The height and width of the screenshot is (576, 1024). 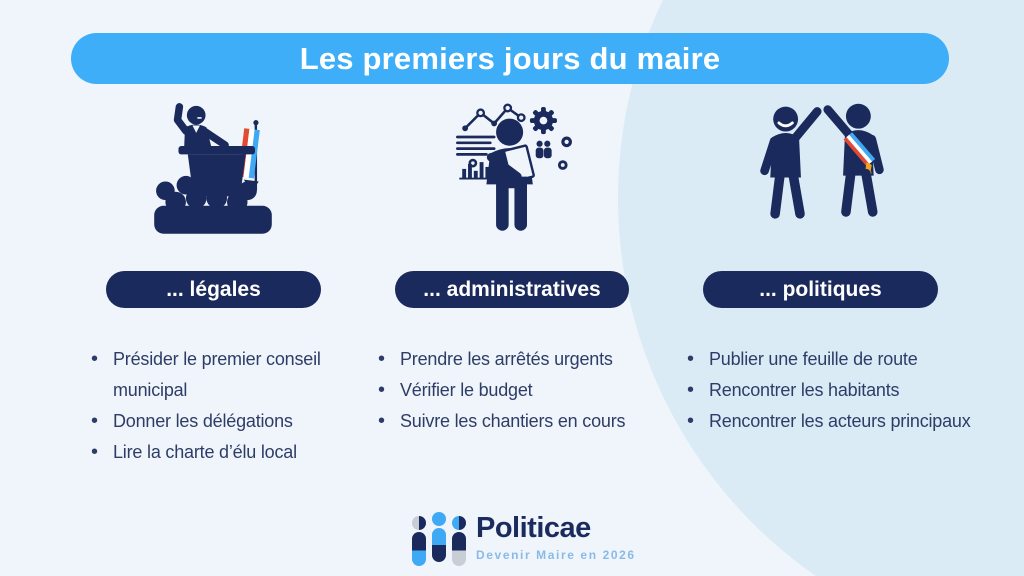 I want to click on list-item: Suivre les chantiers en cours, so click(x=520, y=421).